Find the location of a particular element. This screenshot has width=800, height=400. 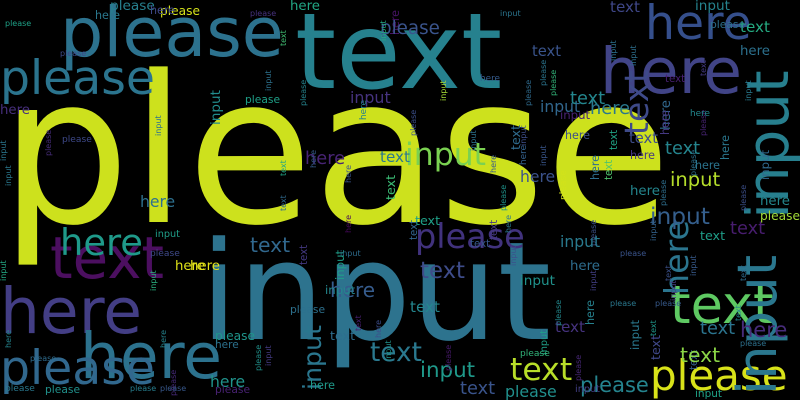

word-text-37: text is located at coordinates (748, 228).